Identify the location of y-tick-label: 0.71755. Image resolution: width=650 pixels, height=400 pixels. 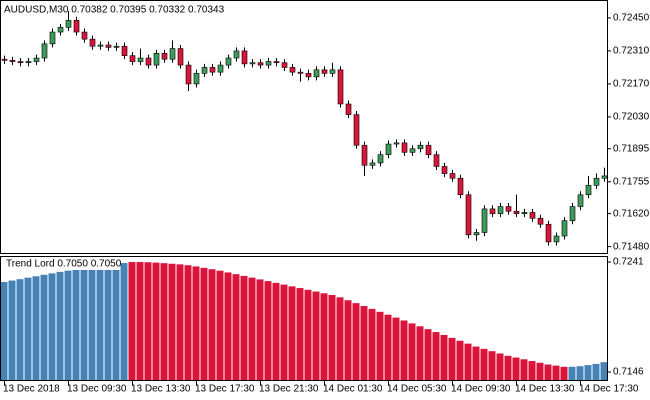
(631, 181).